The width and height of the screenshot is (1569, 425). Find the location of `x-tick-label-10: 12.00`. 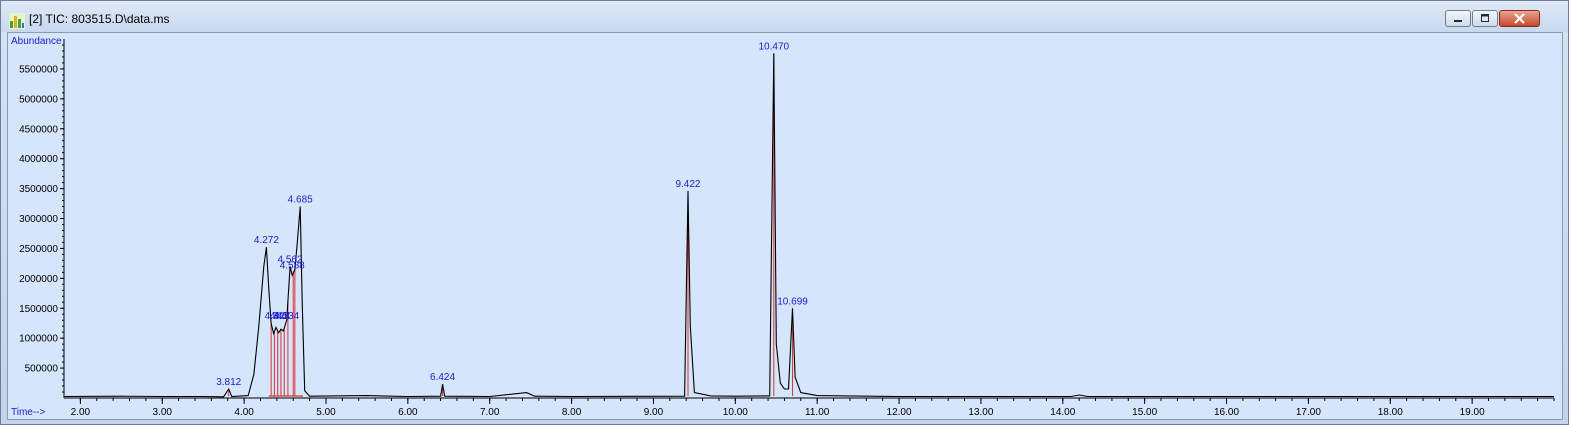

x-tick-label-10: 12.00 is located at coordinates (899, 412).